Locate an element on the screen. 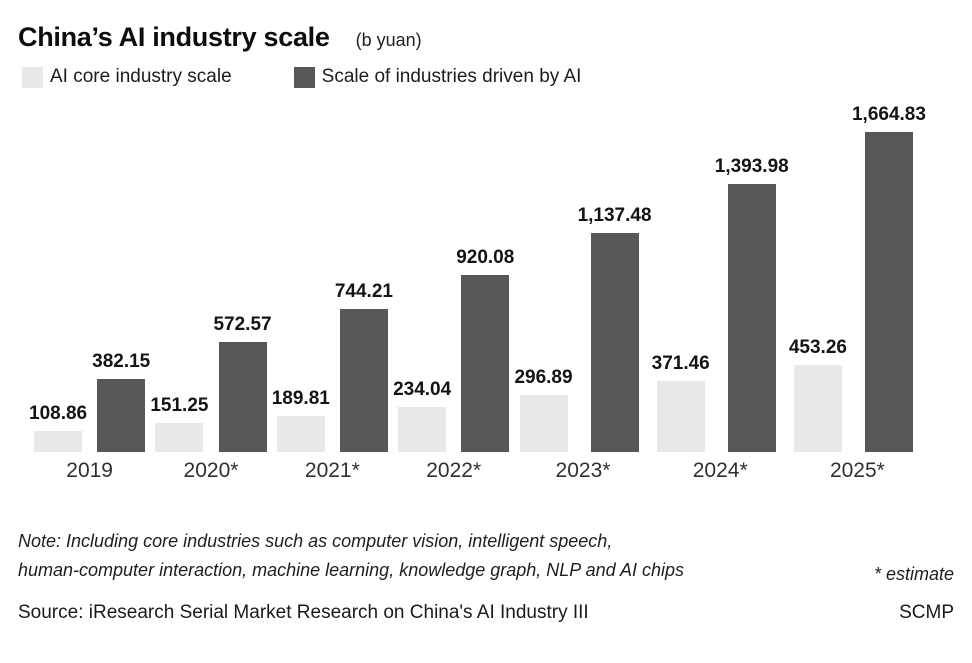 The image size is (972, 663). bar-value-label: 296.89 is located at coordinates (543, 377).